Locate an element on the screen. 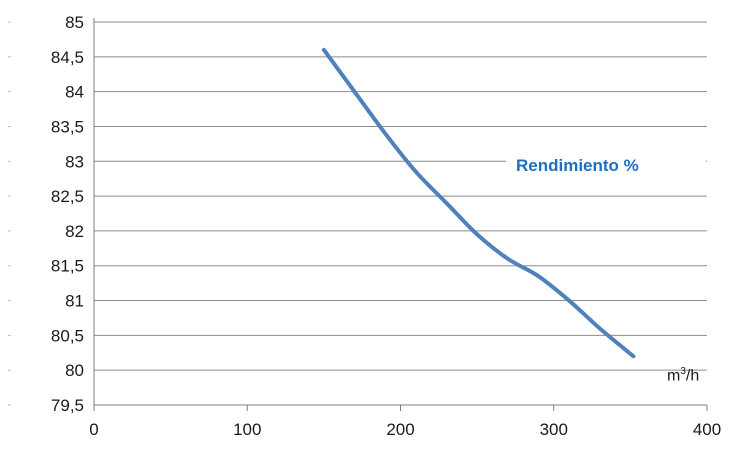  annotation-background is located at coordinates (606, 164).